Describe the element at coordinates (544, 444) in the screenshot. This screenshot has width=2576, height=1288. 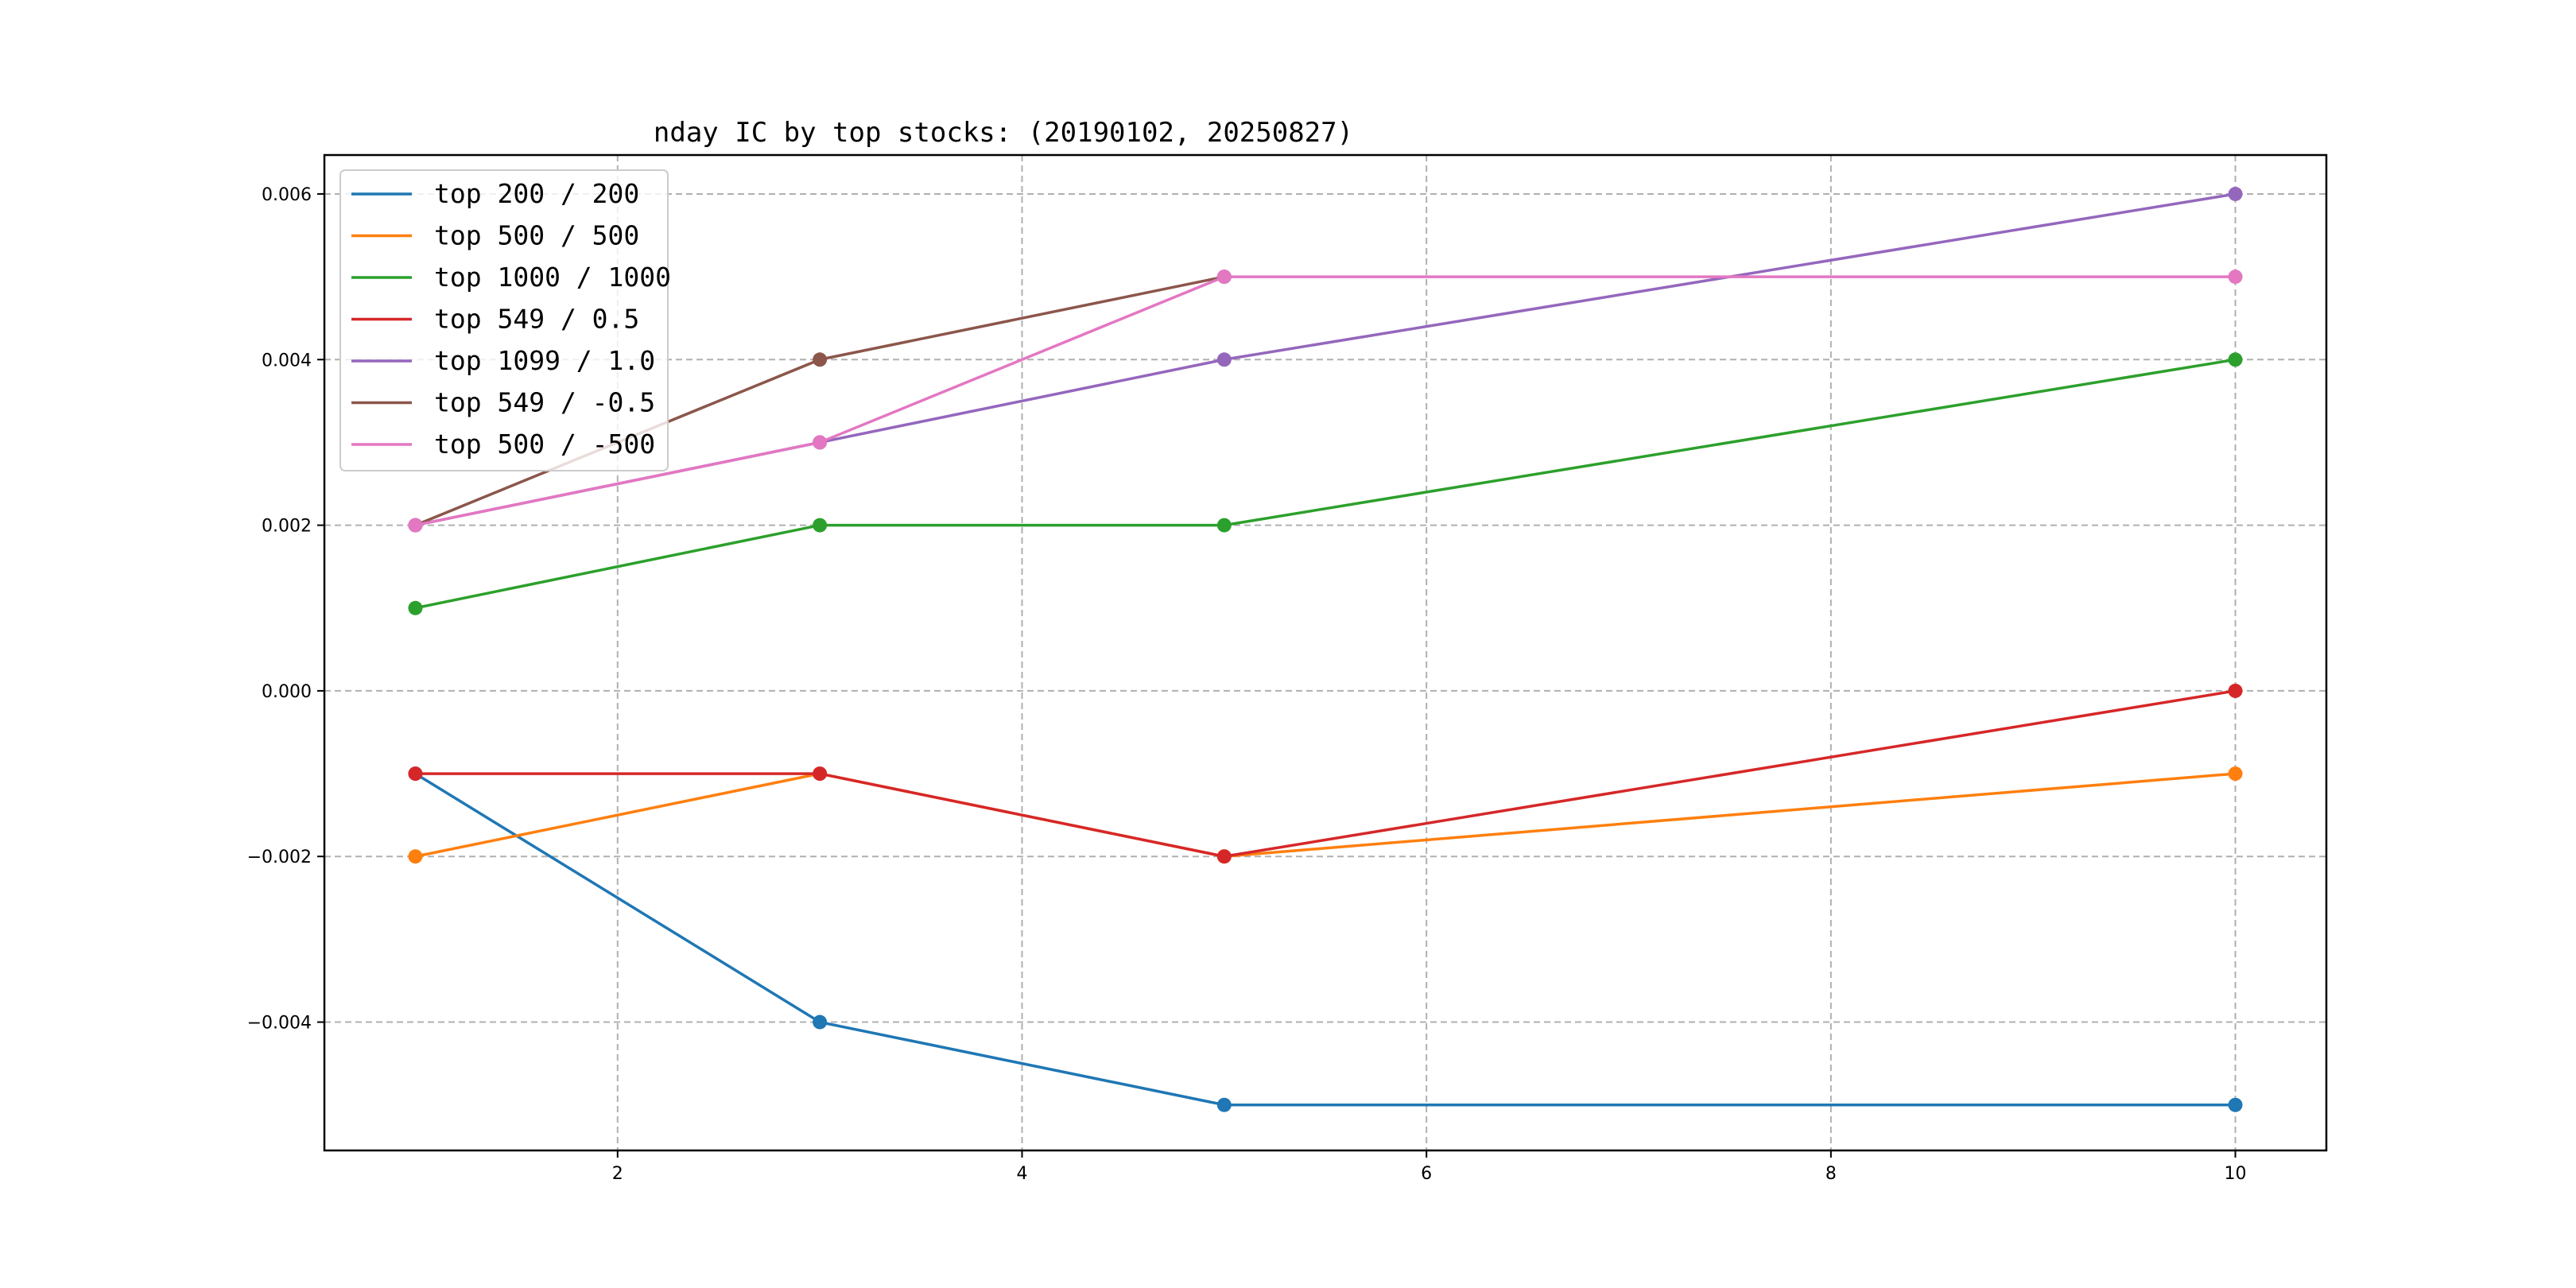
I see `legend-label: top 500 / -500` at that location.